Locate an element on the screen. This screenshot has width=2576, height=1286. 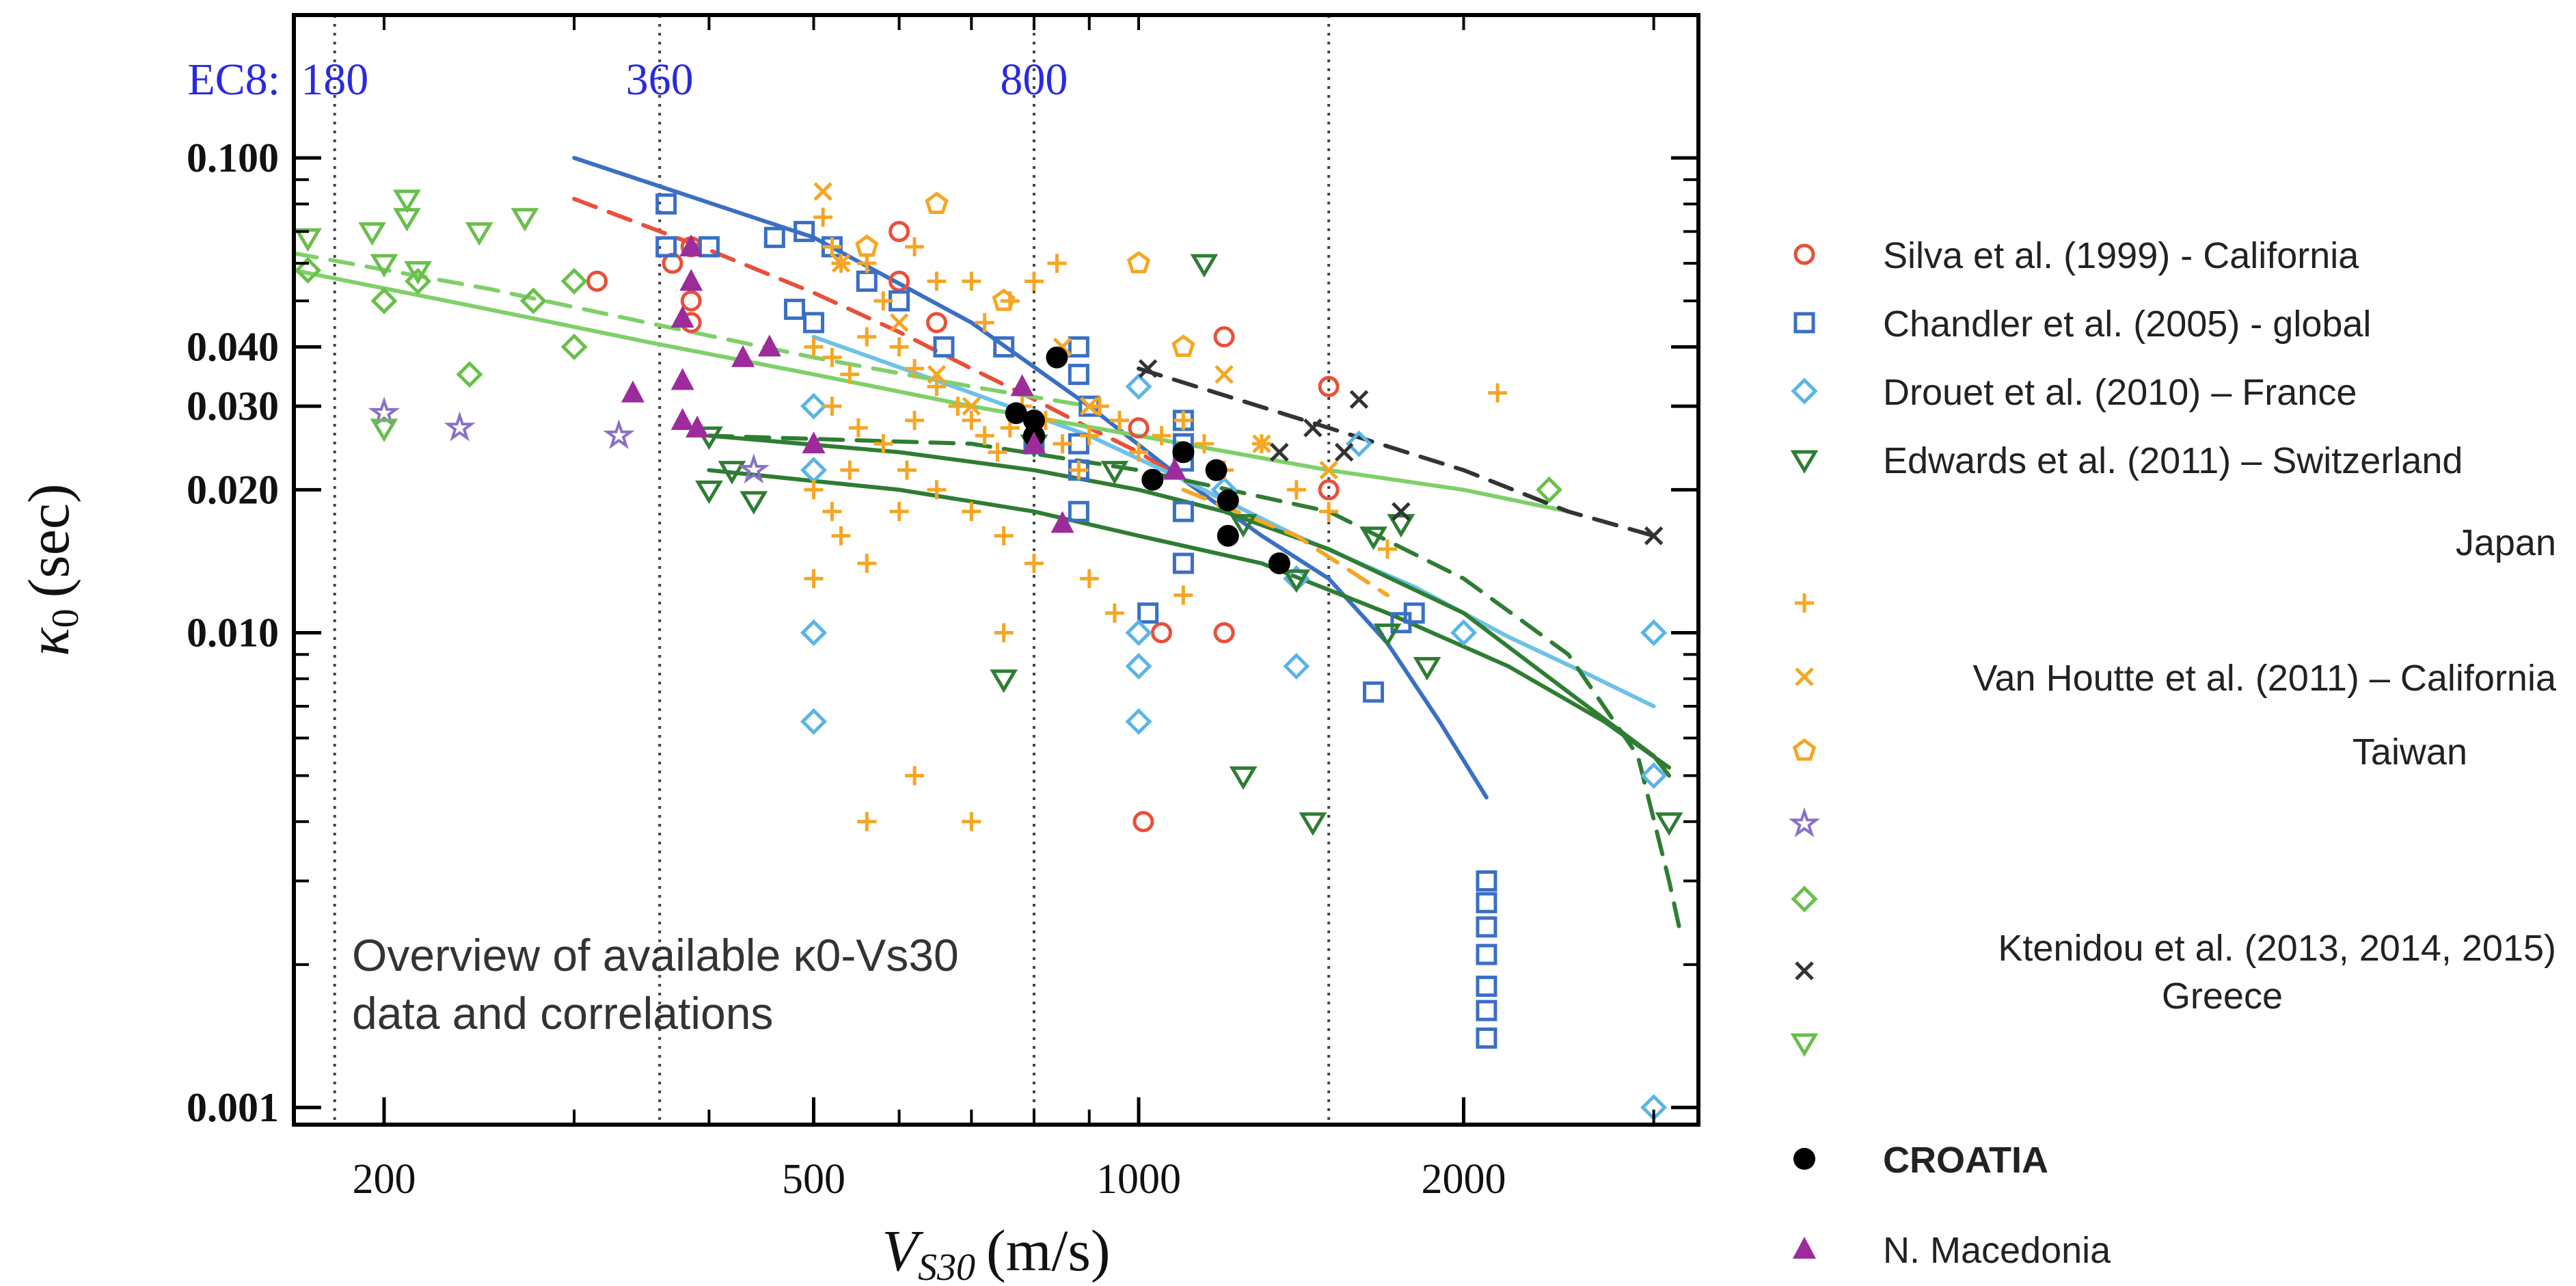
x-tick-label: 1000 is located at coordinates (1138, 1179).